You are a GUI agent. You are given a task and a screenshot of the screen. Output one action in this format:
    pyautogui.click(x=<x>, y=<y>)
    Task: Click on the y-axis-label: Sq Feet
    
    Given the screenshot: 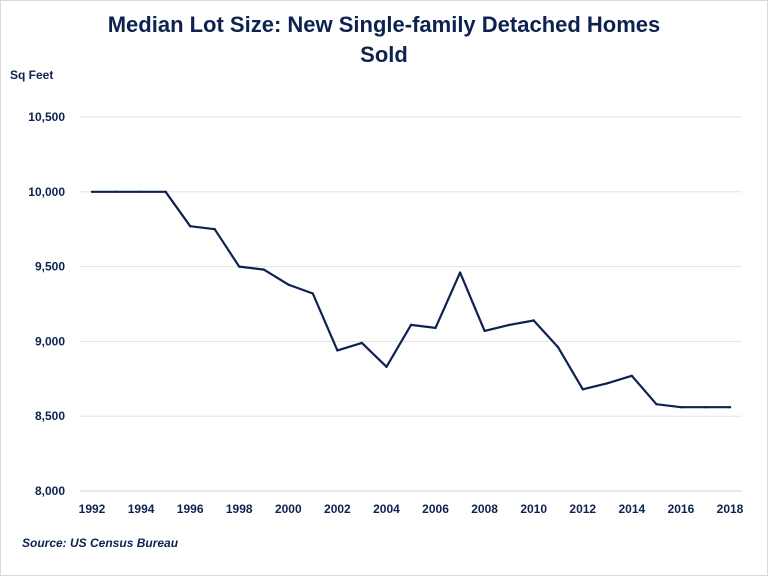 What is the action you would take?
    pyautogui.click(x=32, y=75)
    